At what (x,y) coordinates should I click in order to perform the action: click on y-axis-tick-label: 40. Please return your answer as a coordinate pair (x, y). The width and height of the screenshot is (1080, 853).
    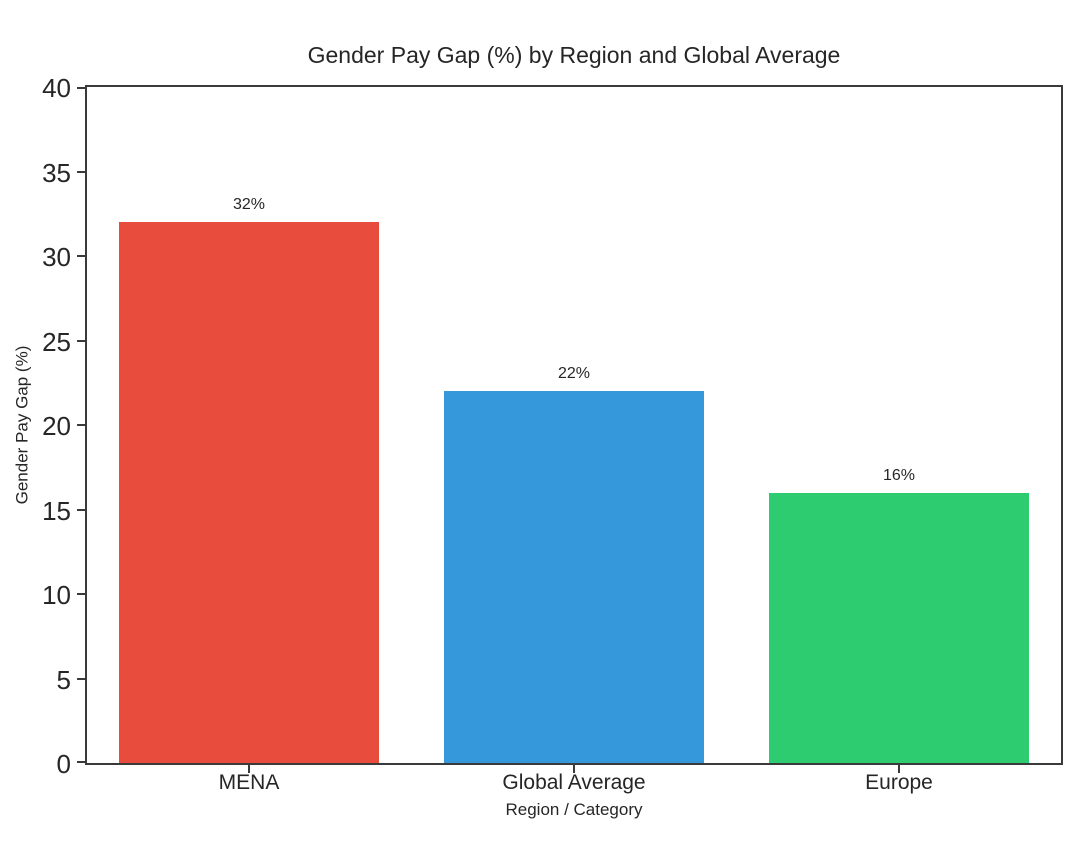
    Looking at the image, I should click on (56, 88).